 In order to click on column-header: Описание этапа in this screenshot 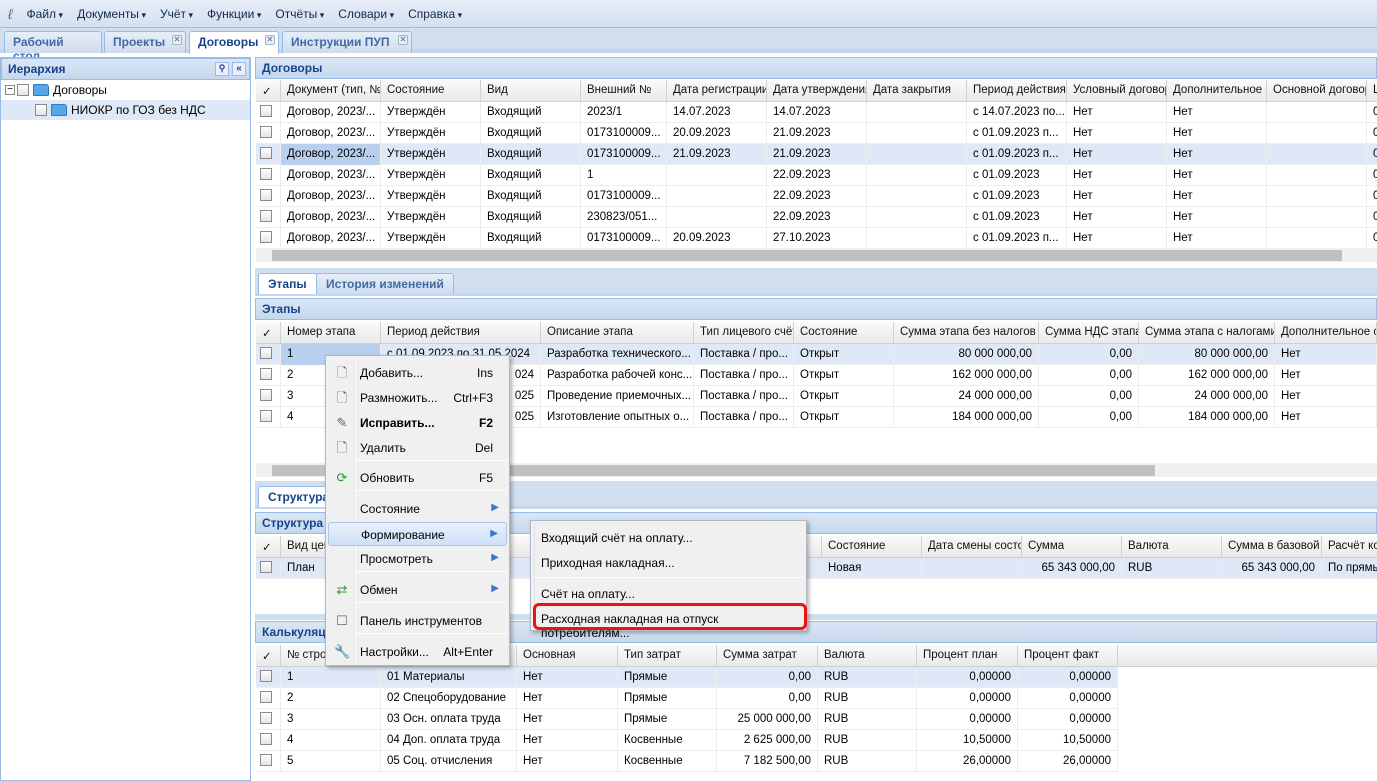, I will do `click(617, 333)`.